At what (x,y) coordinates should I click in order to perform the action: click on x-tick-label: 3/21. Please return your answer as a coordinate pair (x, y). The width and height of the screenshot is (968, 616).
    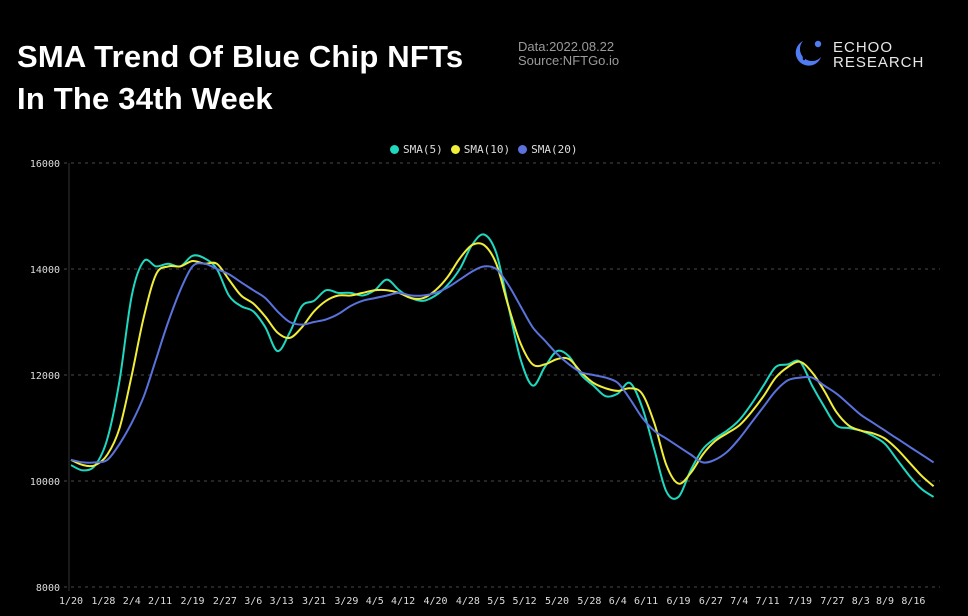
    Looking at the image, I should click on (314, 601).